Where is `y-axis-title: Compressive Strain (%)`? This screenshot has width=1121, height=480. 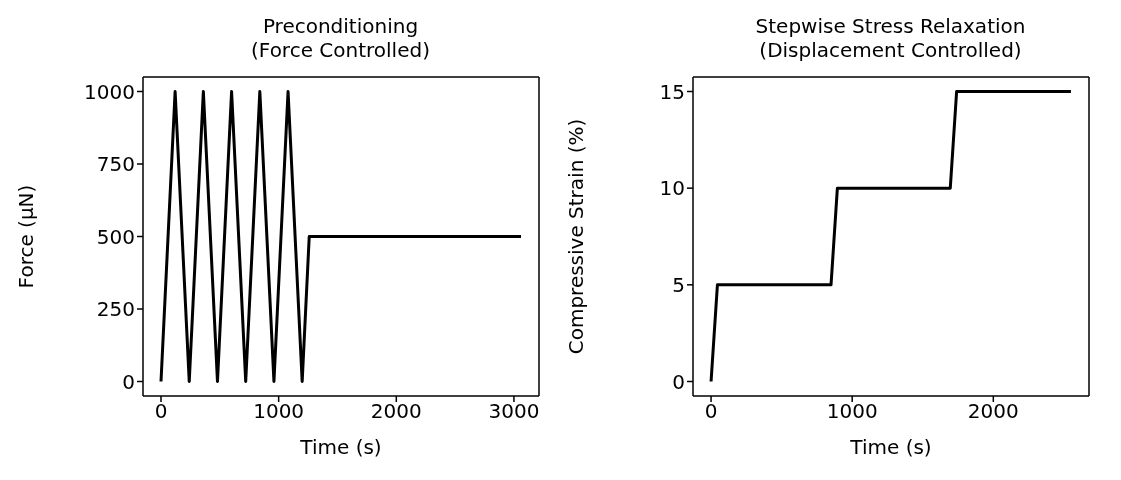
y-axis-title: Compressive Strain (%) is located at coordinates (576, 236).